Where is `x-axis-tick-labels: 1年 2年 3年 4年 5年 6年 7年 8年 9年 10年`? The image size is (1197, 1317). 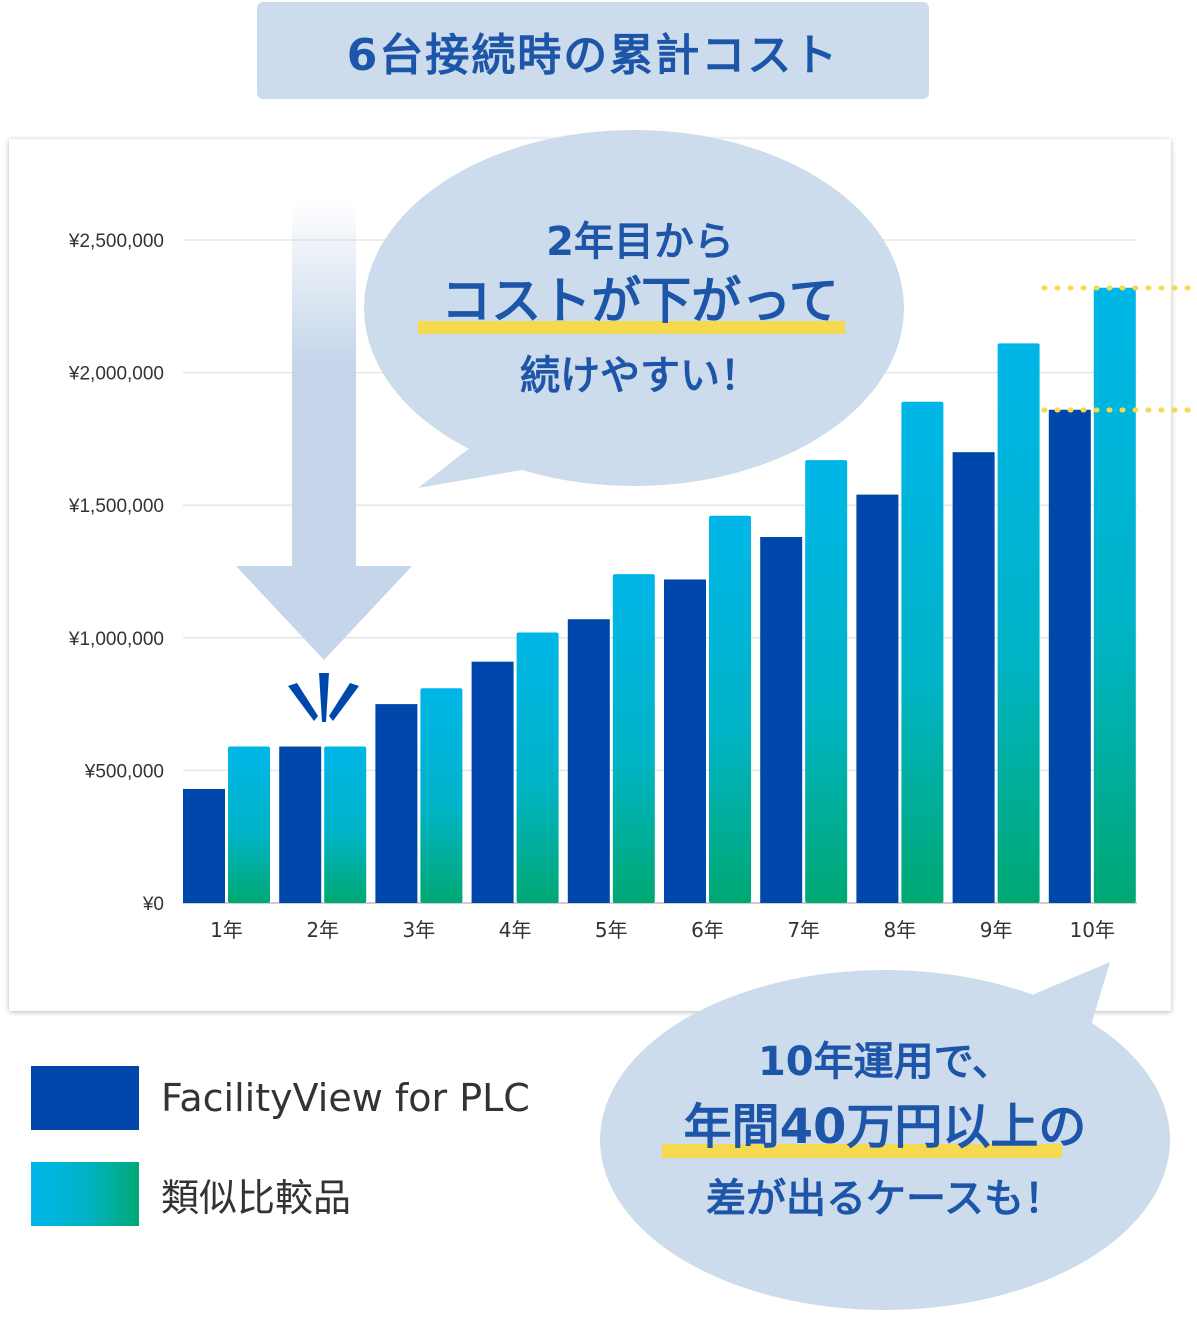 x-axis-tick-labels: 1年 2年 3年 4年 5年 6年 7年 8年 9年 10年 is located at coordinates (662, 930).